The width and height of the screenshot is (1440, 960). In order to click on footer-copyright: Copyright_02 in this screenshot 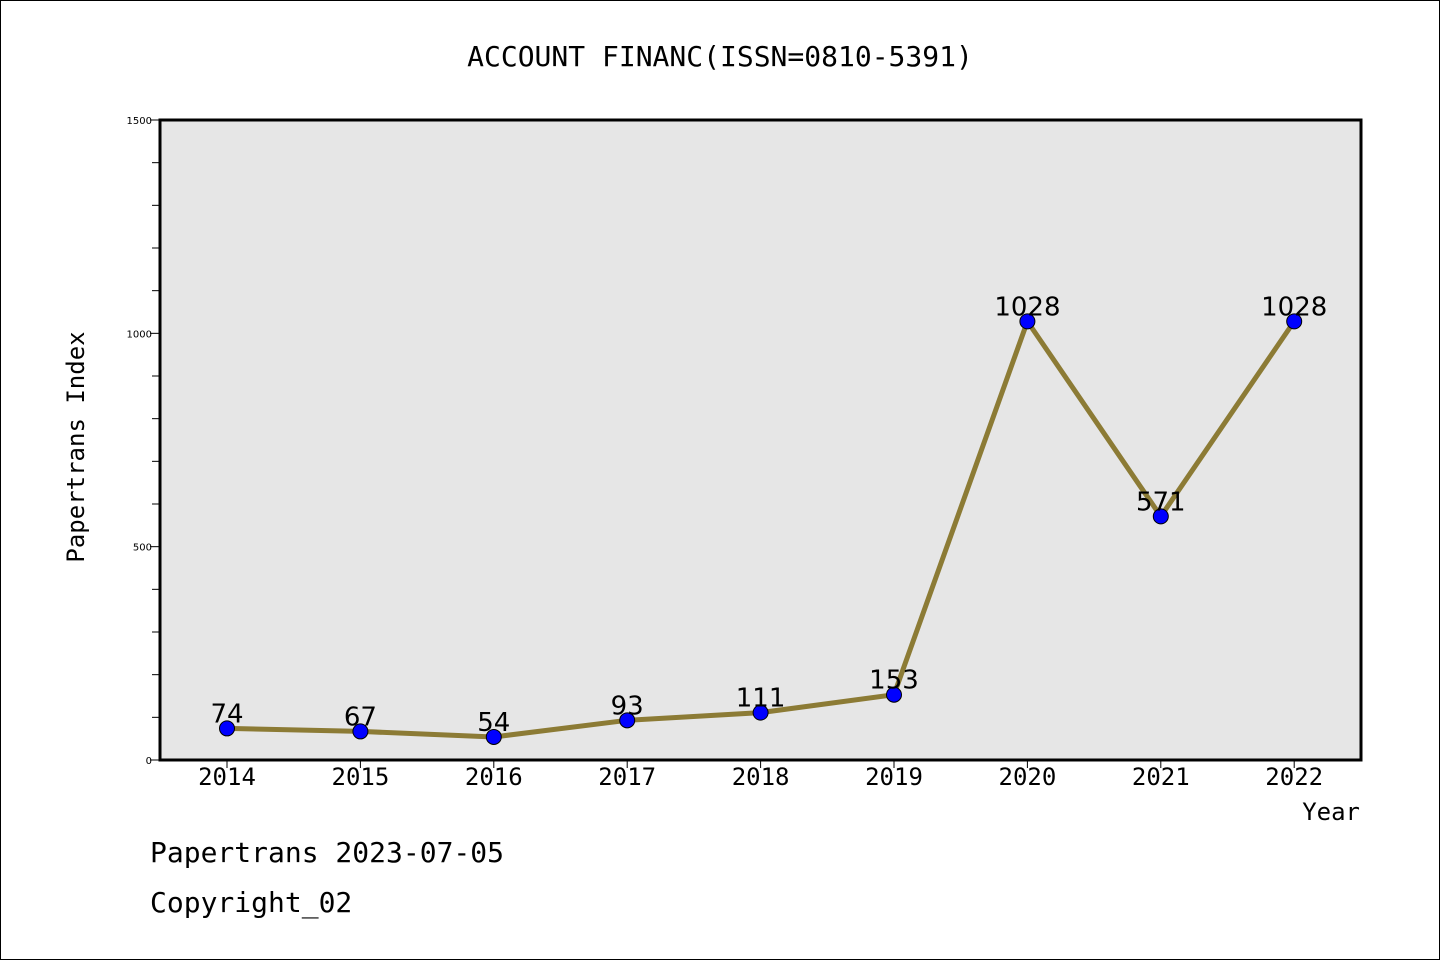, I will do `click(251, 902)`.